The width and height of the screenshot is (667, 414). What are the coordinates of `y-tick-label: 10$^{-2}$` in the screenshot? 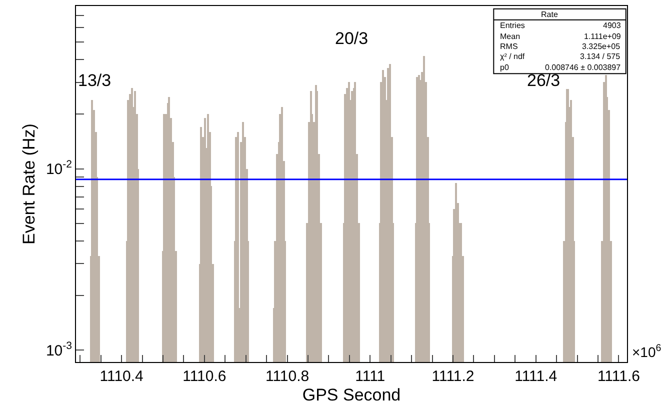 It's located at (59, 168).